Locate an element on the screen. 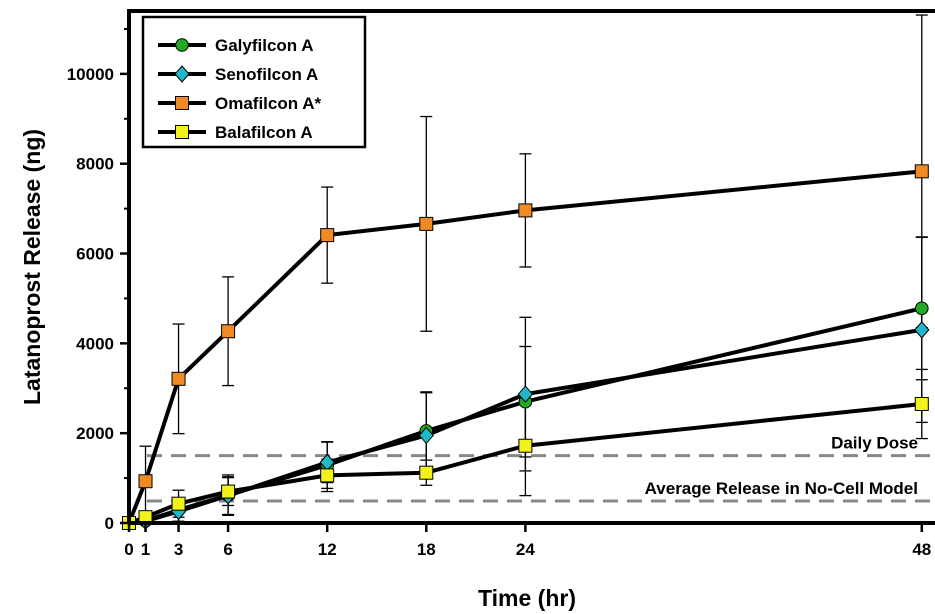  legend-entry: Senofilcon A is located at coordinates (238, 74).